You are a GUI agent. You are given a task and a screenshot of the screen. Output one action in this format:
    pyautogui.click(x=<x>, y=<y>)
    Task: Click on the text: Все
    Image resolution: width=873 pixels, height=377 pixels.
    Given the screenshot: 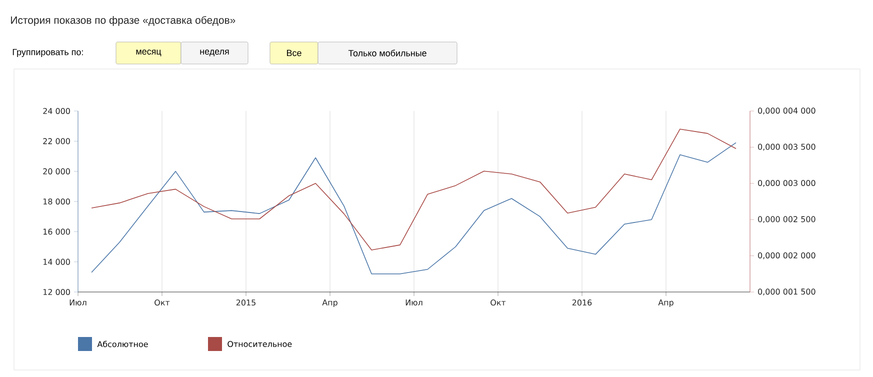 What is the action you would take?
    pyautogui.click(x=294, y=53)
    